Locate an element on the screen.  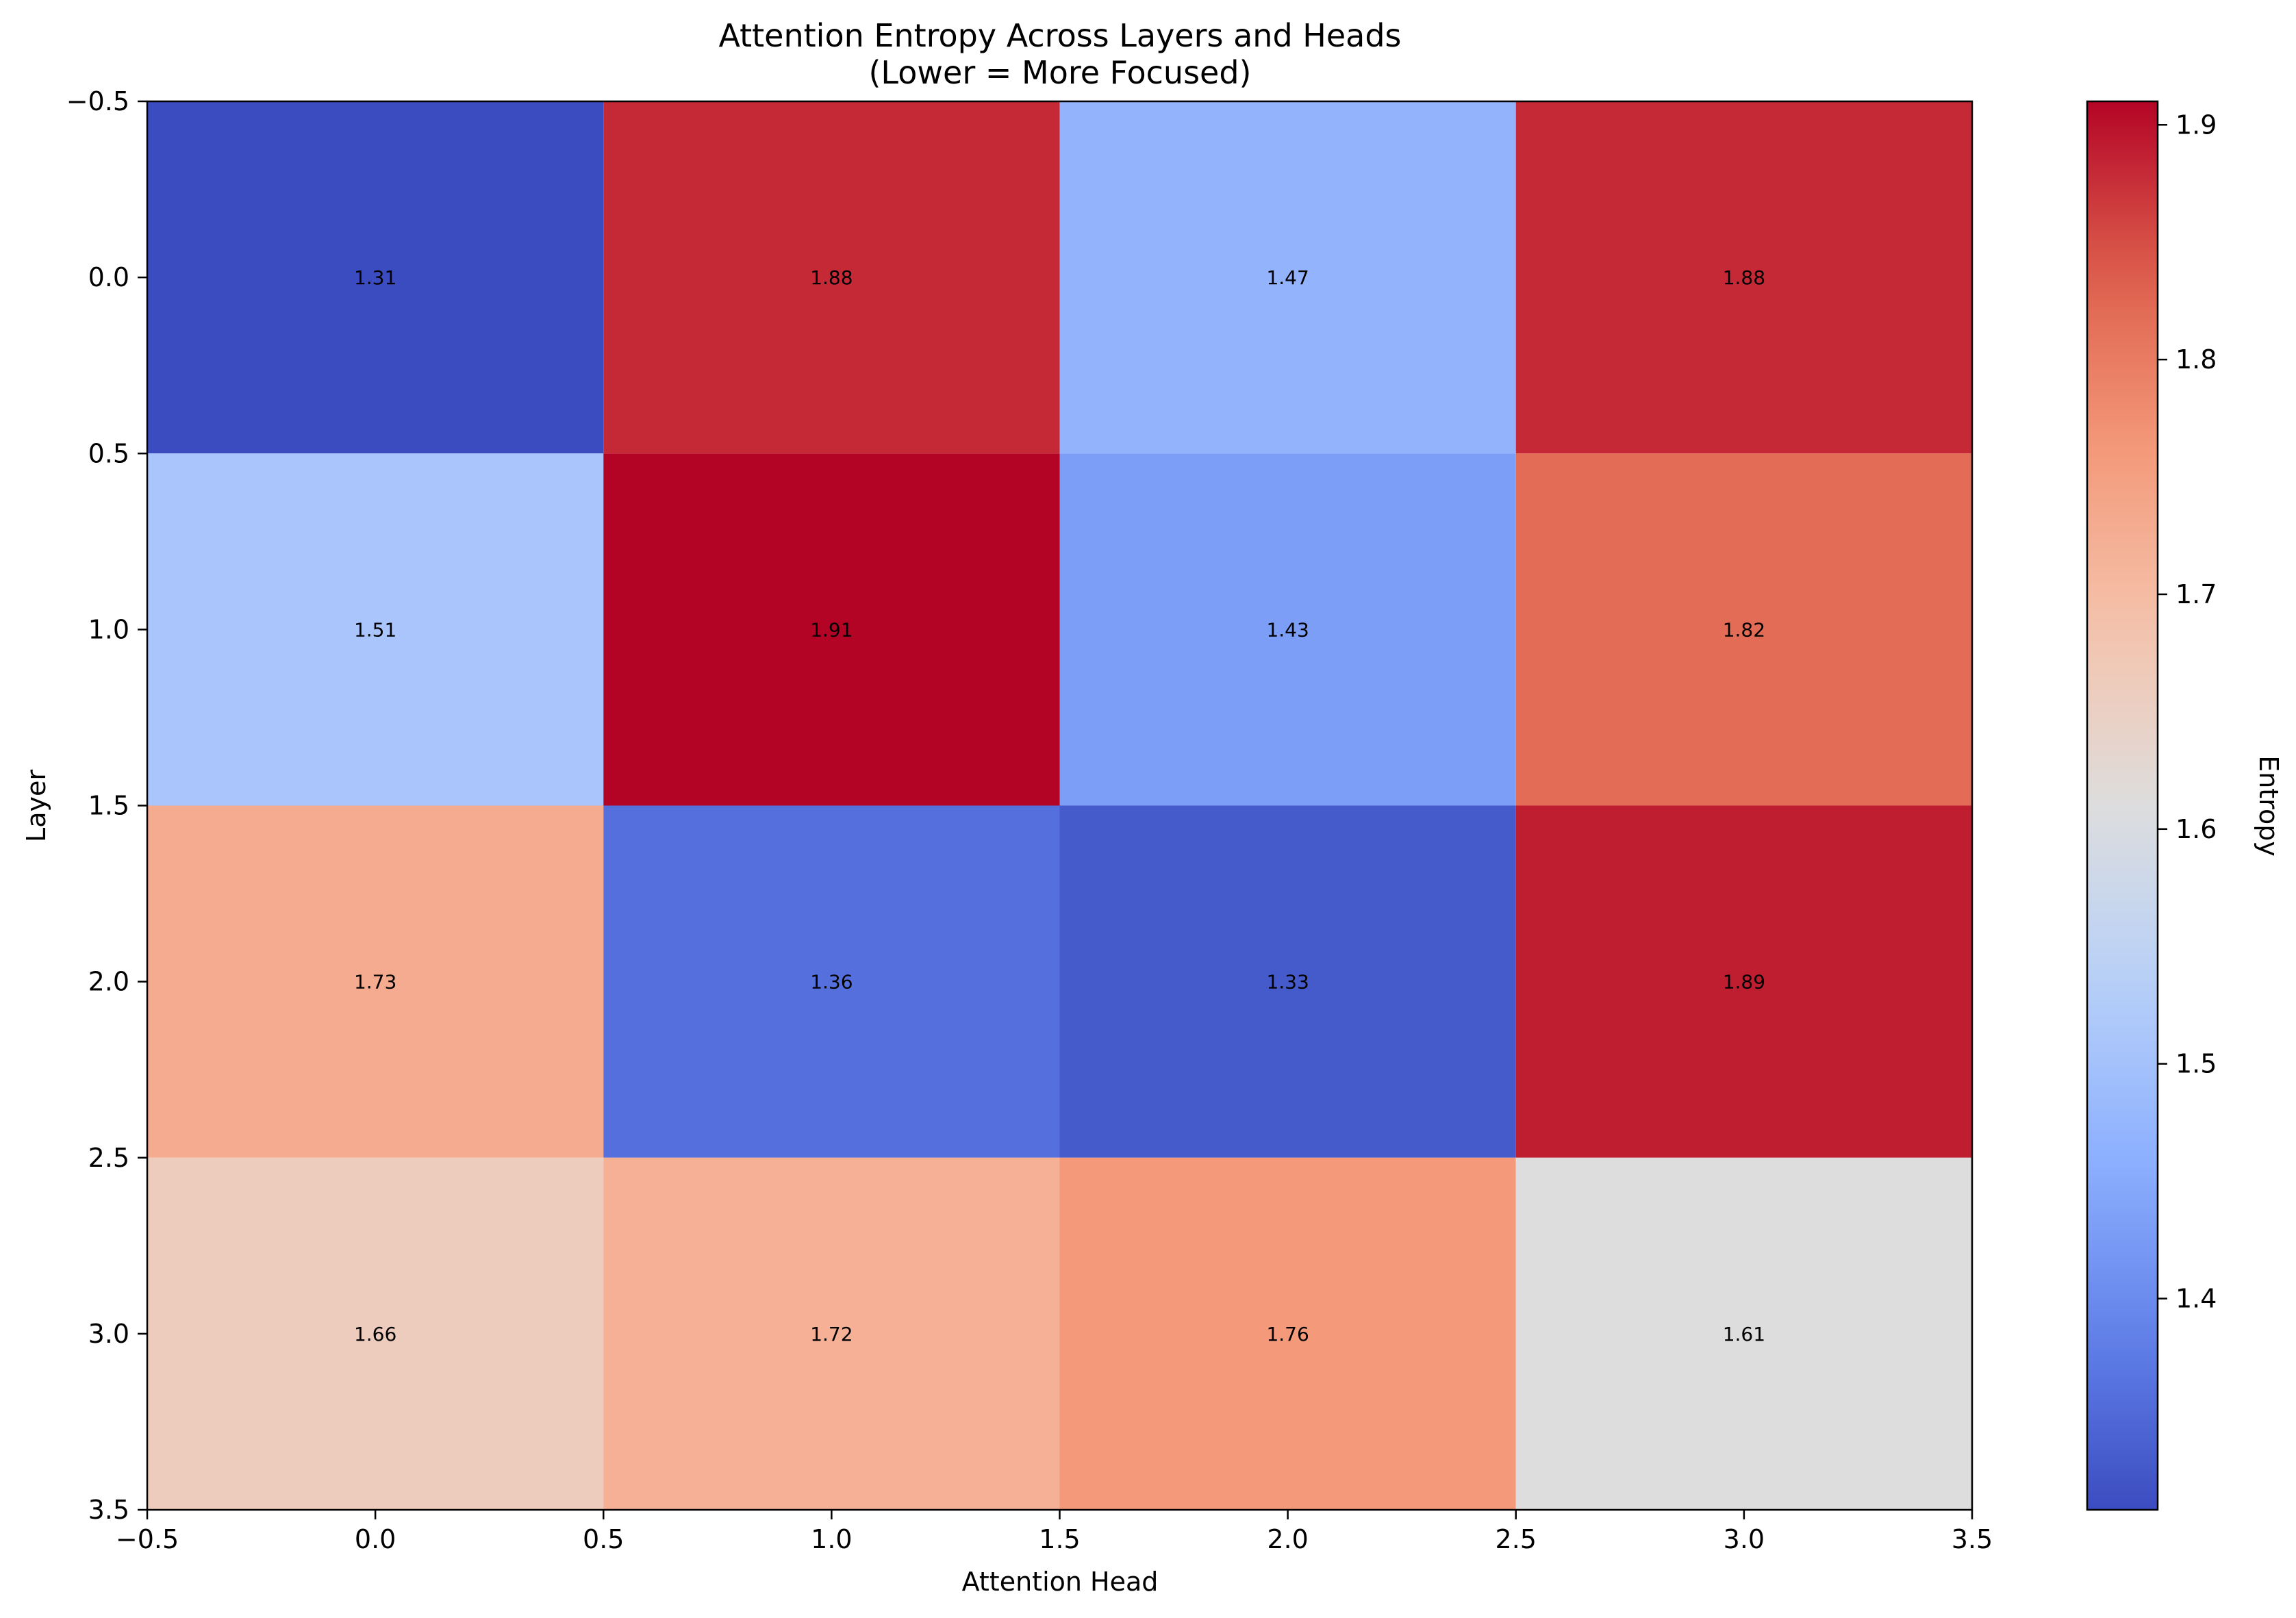
y-tick-label: 2.0 is located at coordinates (108, 982).